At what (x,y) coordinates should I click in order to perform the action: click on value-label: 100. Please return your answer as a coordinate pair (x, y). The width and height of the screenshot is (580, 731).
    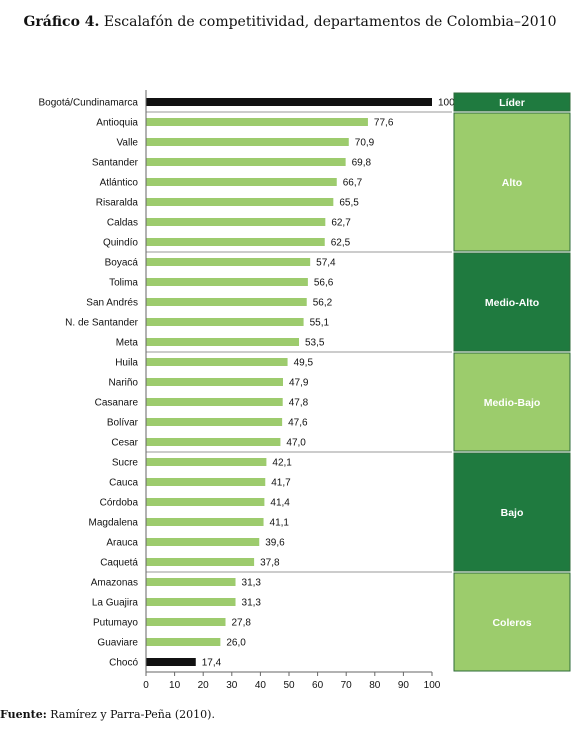
    Looking at the image, I should click on (446, 103).